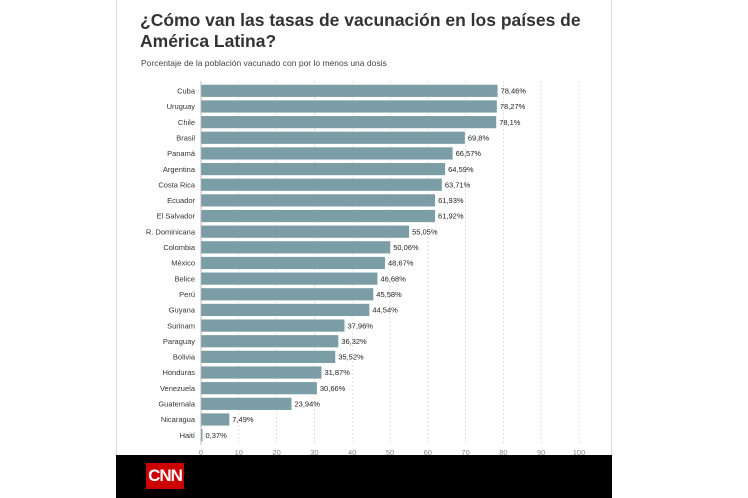 Image resolution: width=748 pixels, height=498 pixels. I want to click on category-label: Colombia, so click(179, 247).